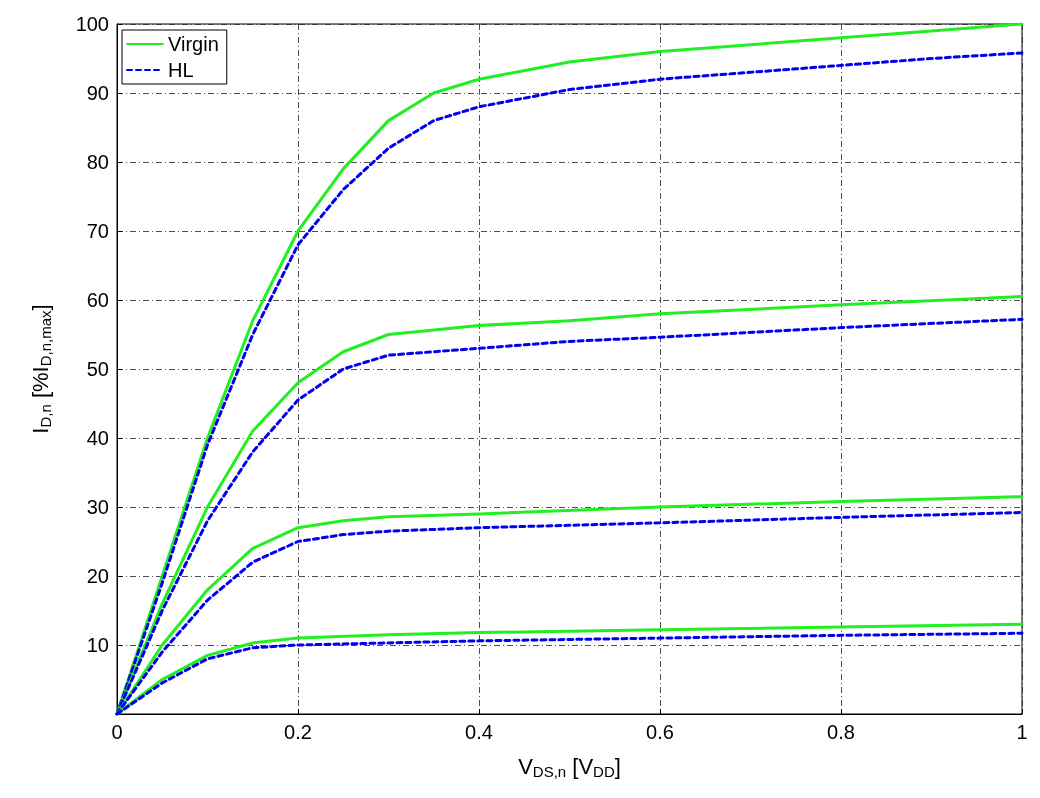  Describe the element at coordinates (41, 369) in the screenshot. I see `y-axis-title: ID,n [%ID,n,max]` at that location.